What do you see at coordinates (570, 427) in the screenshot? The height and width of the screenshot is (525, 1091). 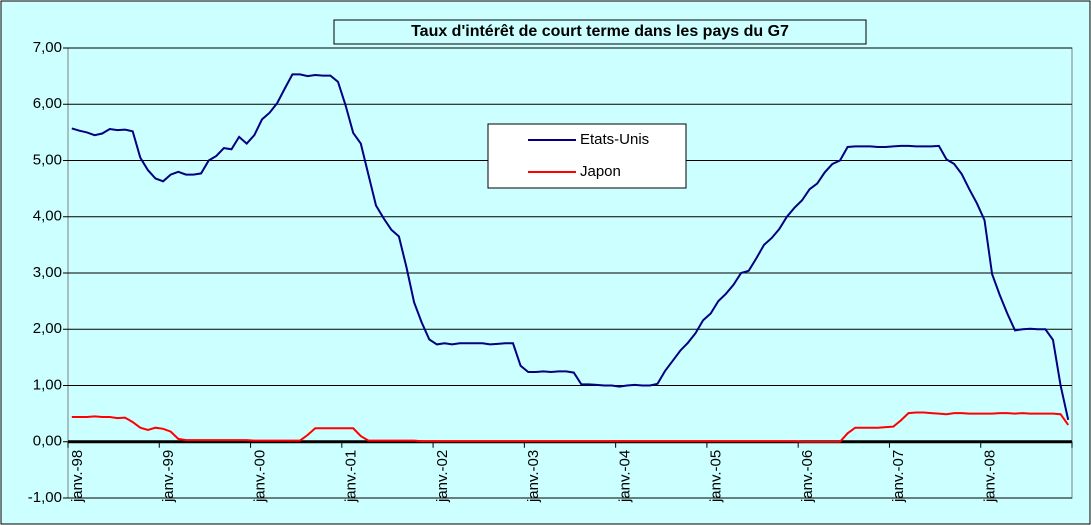 I see `line` at bounding box center [570, 427].